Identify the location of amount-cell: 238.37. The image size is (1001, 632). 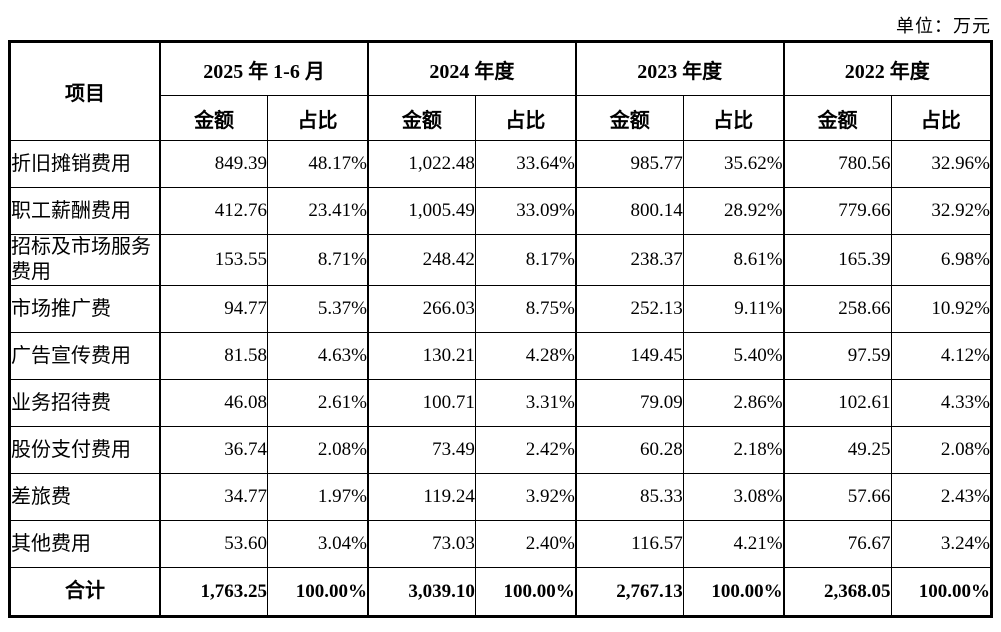
(629, 260).